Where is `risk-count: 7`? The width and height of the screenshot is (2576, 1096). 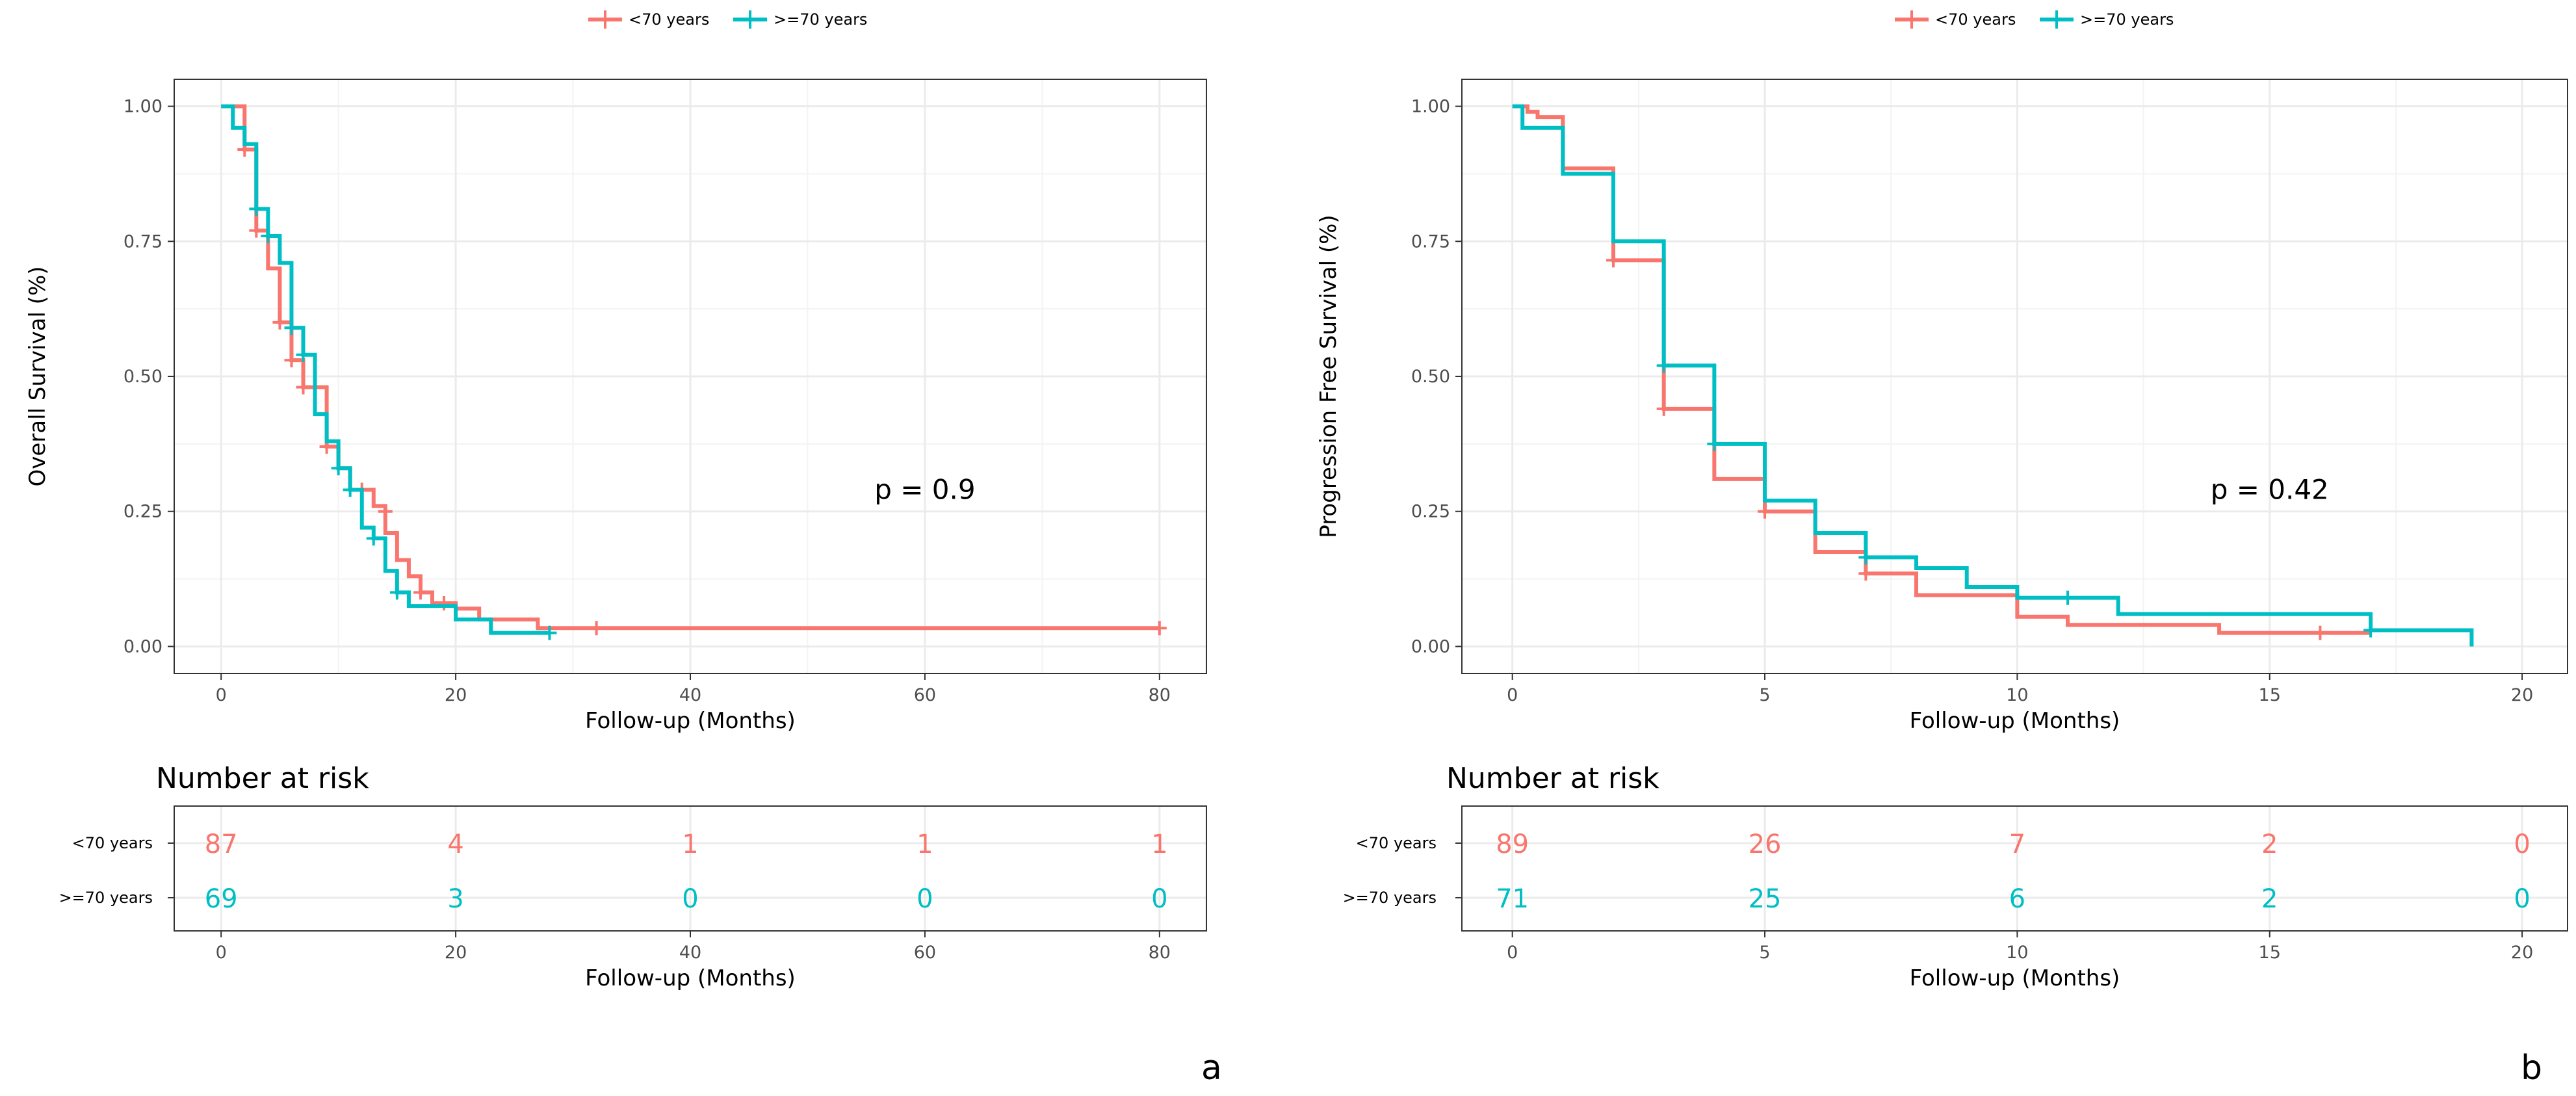
risk-count: 7 is located at coordinates (2017, 844).